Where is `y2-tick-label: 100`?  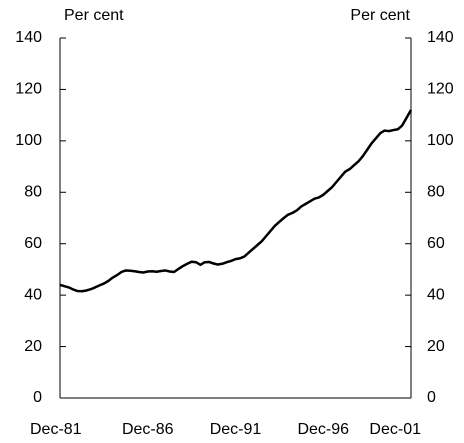
y2-tick-label: 100 is located at coordinates (440, 140).